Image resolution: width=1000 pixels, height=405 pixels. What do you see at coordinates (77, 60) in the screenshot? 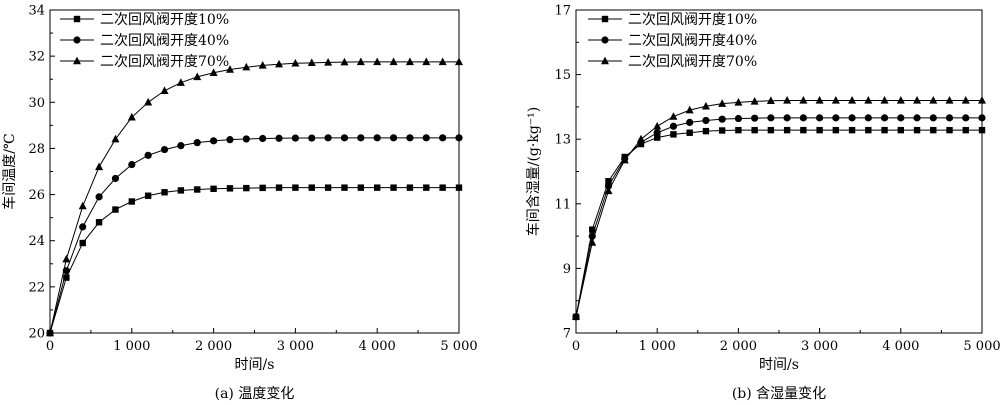
I see `legend-marker-triangle` at bounding box center [77, 60].